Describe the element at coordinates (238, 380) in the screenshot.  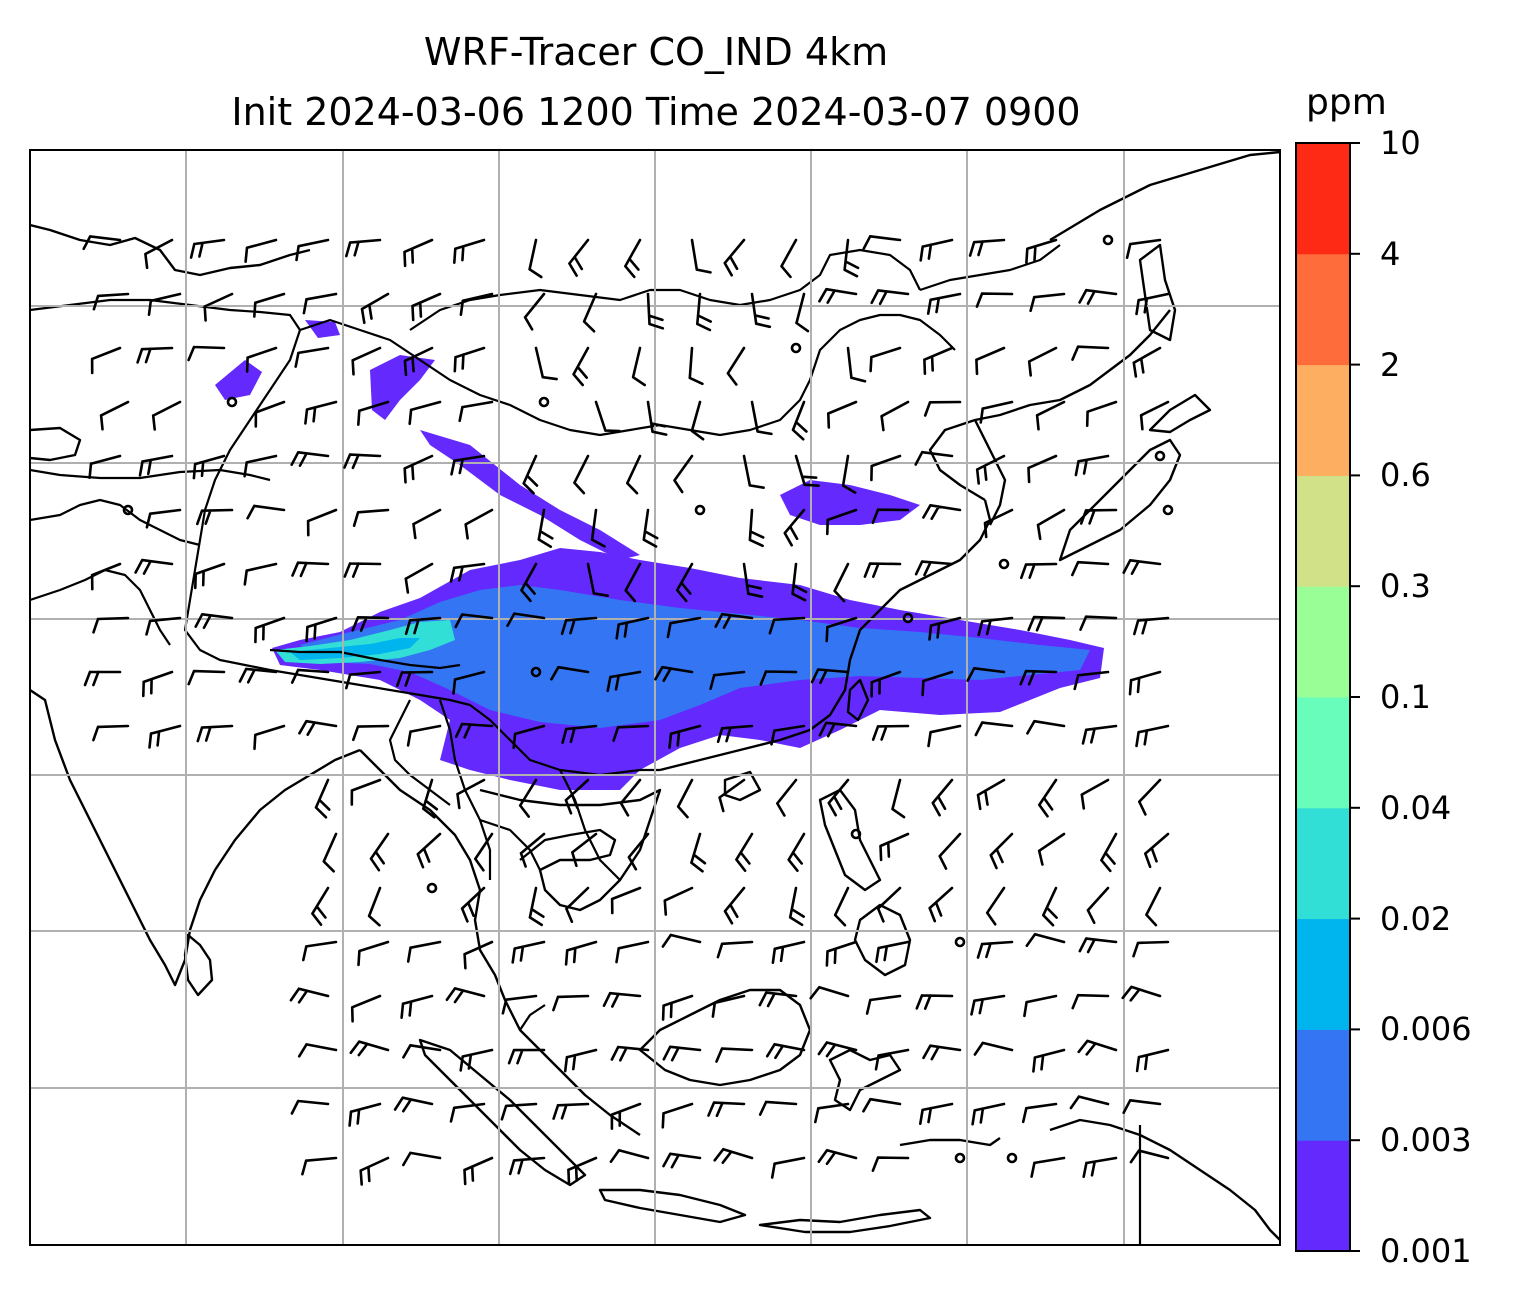
I see `plume-level-1-nw2` at that location.